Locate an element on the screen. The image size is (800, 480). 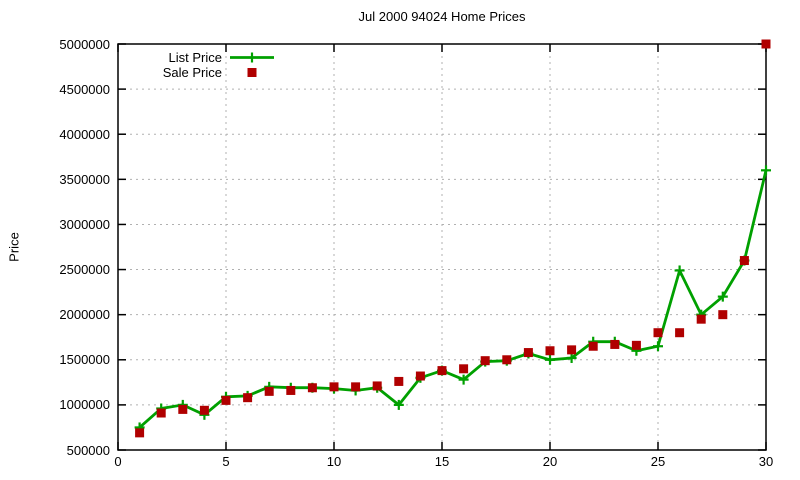
x-tick-label: 10 is located at coordinates (334, 461).